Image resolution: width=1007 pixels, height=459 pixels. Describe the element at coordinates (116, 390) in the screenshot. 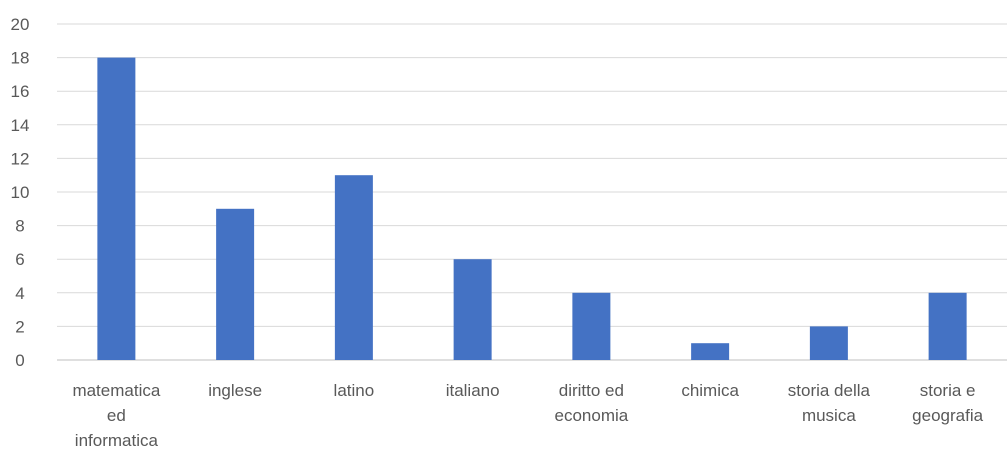

I see `x-category-label-line: matematica` at that location.